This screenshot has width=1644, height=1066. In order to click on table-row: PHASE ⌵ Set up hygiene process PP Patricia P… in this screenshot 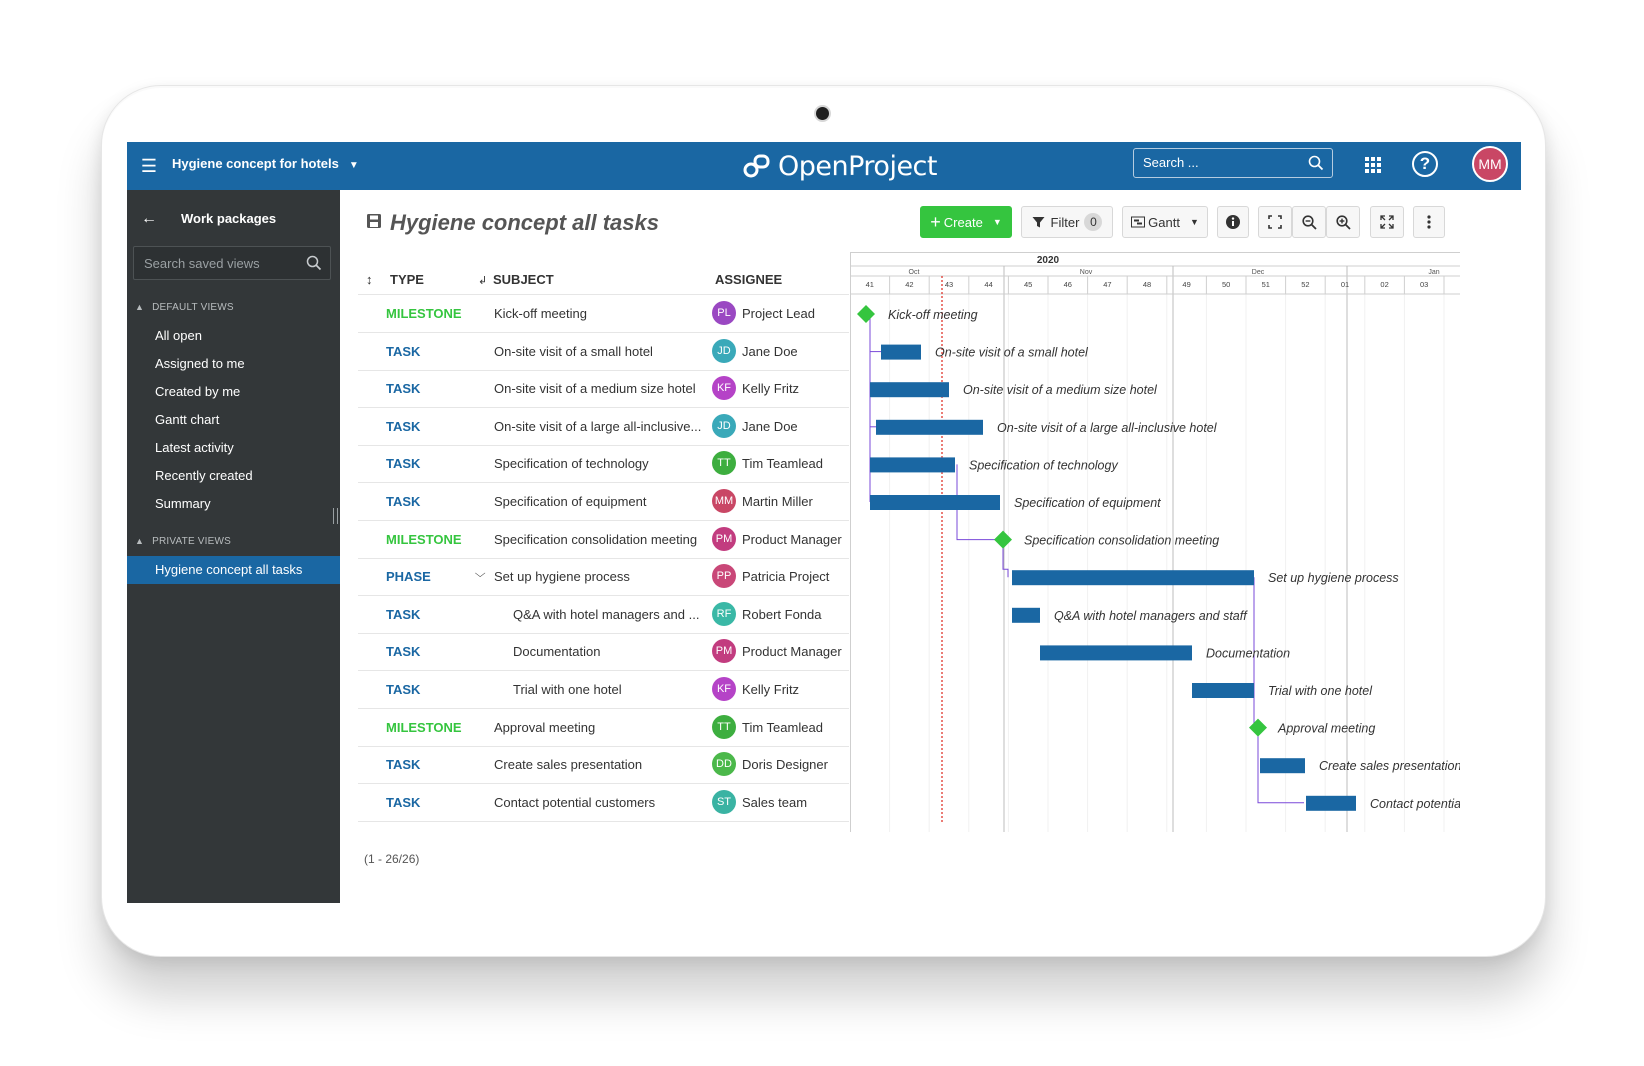, I will do `click(603, 577)`.